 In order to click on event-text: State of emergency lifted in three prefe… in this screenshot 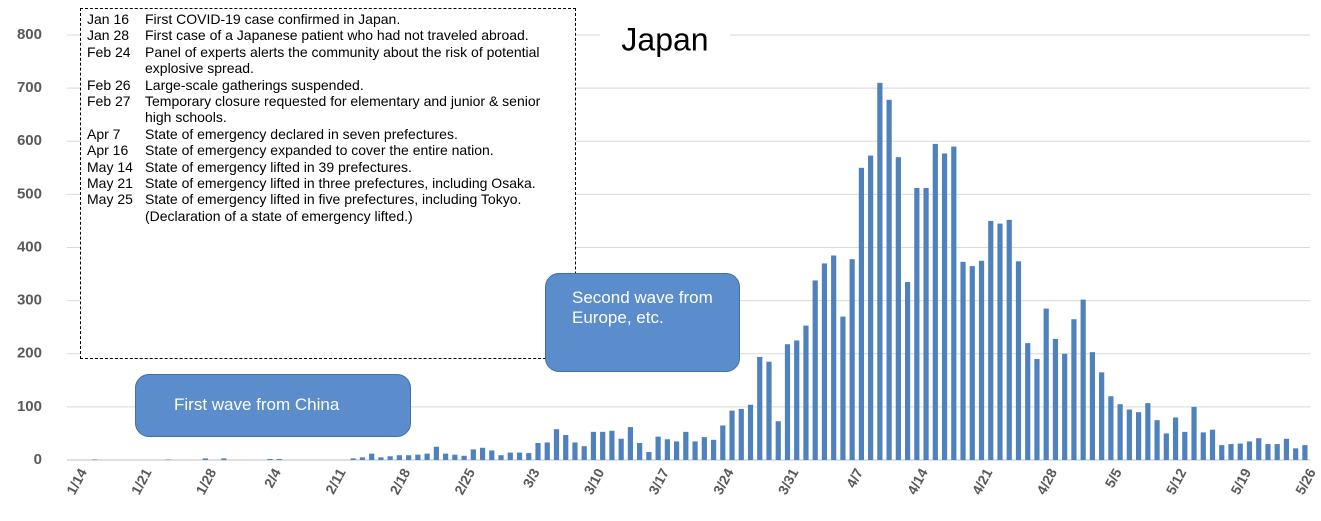, I will do `click(340, 183)`.